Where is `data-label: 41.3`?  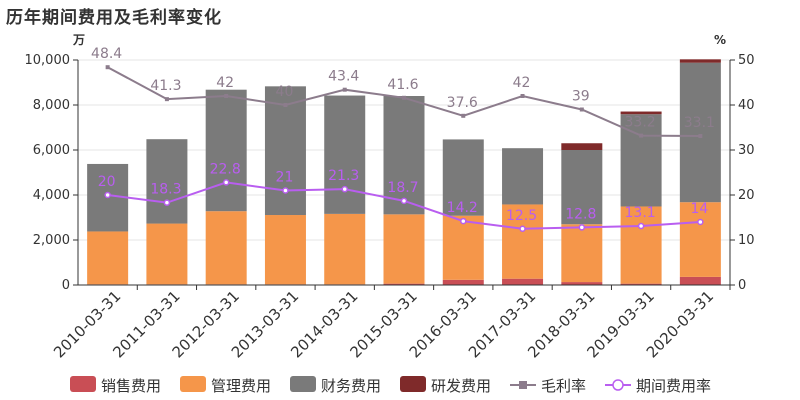 data-label: 41.3 is located at coordinates (165, 86).